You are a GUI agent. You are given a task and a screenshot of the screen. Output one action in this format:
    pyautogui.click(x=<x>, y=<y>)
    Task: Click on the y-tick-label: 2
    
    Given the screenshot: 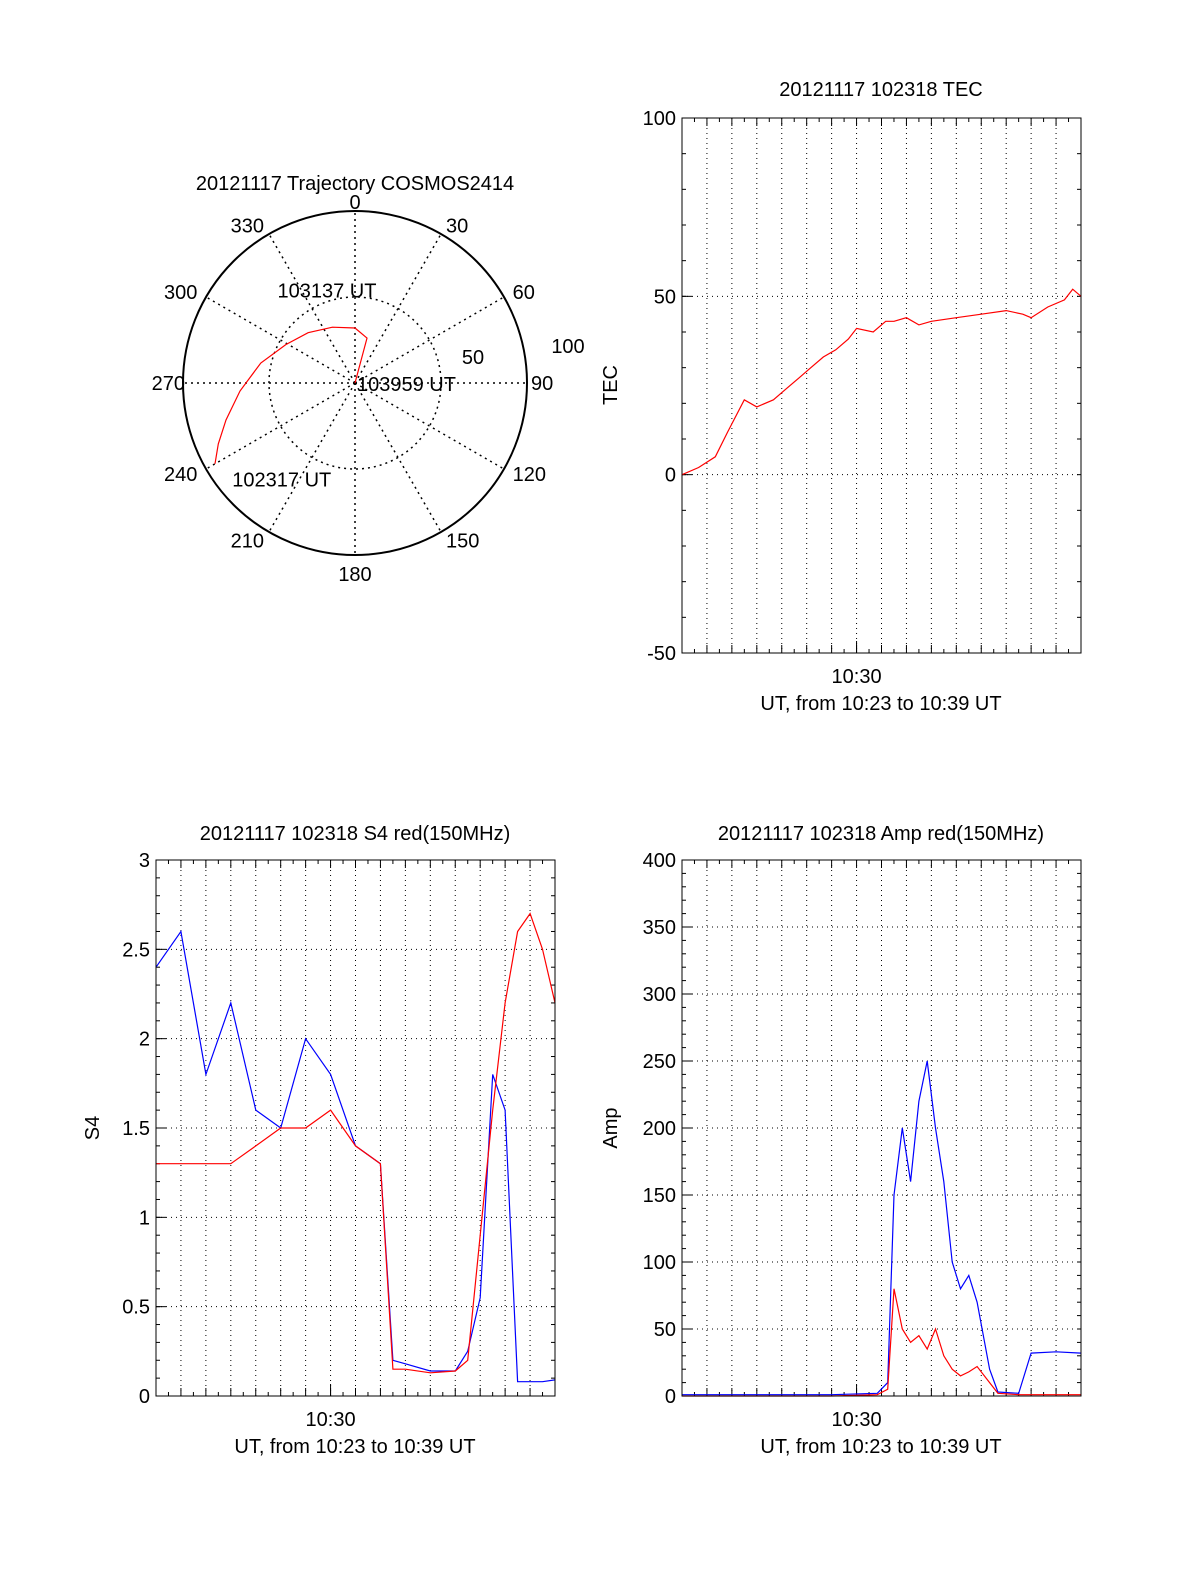 What is the action you would take?
    pyautogui.click(x=144, y=1040)
    